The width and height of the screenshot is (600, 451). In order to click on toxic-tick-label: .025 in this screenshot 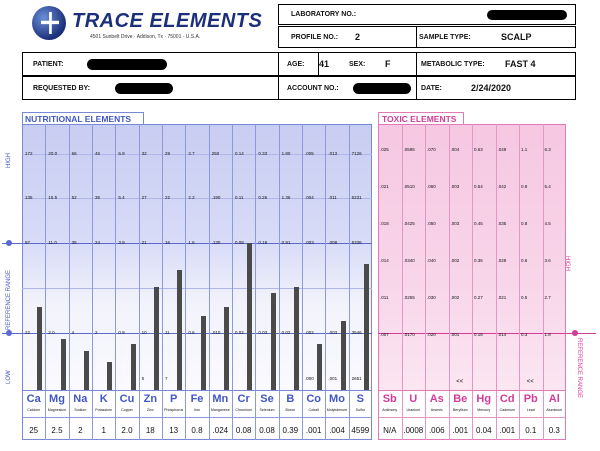, I will do `click(384, 149)`.